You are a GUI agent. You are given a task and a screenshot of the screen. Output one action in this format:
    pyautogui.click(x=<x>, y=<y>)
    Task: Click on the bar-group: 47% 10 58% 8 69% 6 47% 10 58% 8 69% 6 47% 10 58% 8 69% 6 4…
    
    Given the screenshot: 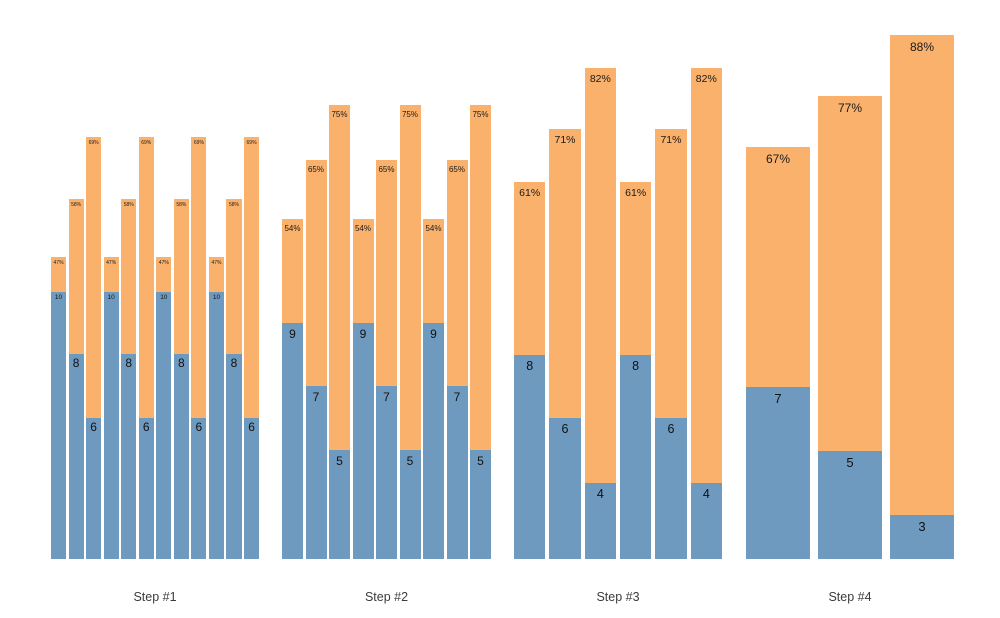 What is the action you would take?
    pyautogui.click(x=155, y=348)
    